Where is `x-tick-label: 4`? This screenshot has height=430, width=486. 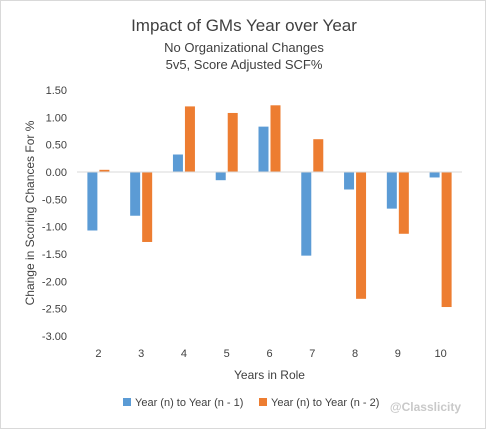
x-tick-label: 4 is located at coordinates (184, 354).